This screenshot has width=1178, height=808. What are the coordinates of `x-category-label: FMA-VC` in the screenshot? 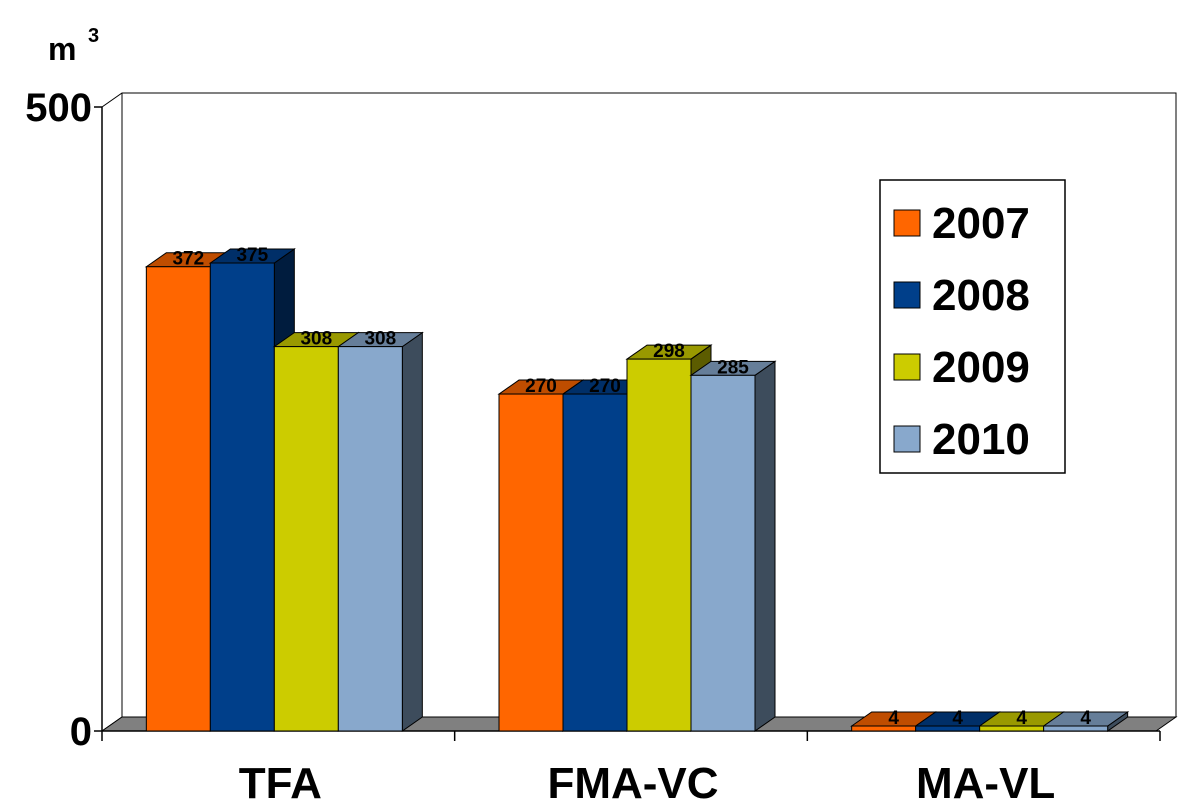 It's located at (632, 783).